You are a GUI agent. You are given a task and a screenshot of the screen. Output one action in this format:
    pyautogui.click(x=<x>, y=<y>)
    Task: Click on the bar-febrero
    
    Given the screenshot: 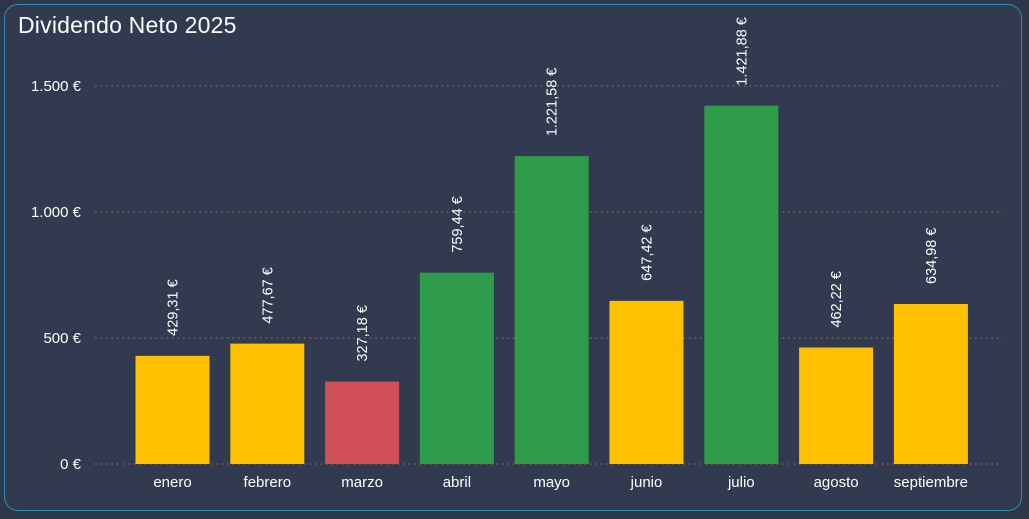 What is the action you would take?
    pyautogui.click(x=267, y=403)
    